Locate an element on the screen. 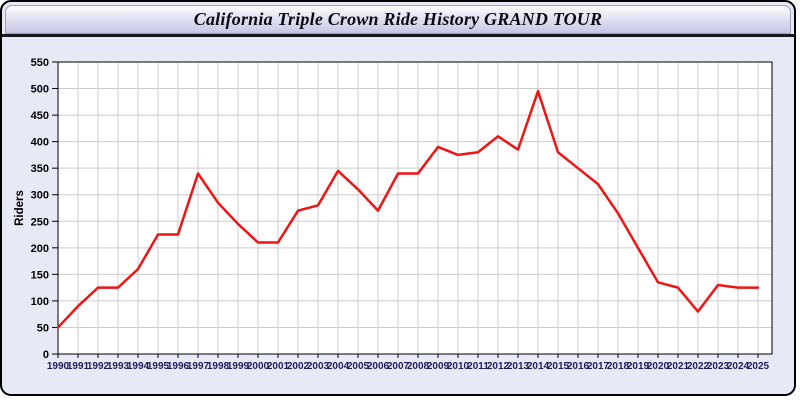  x-tick-label: 1991 is located at coordinates (78, 366).